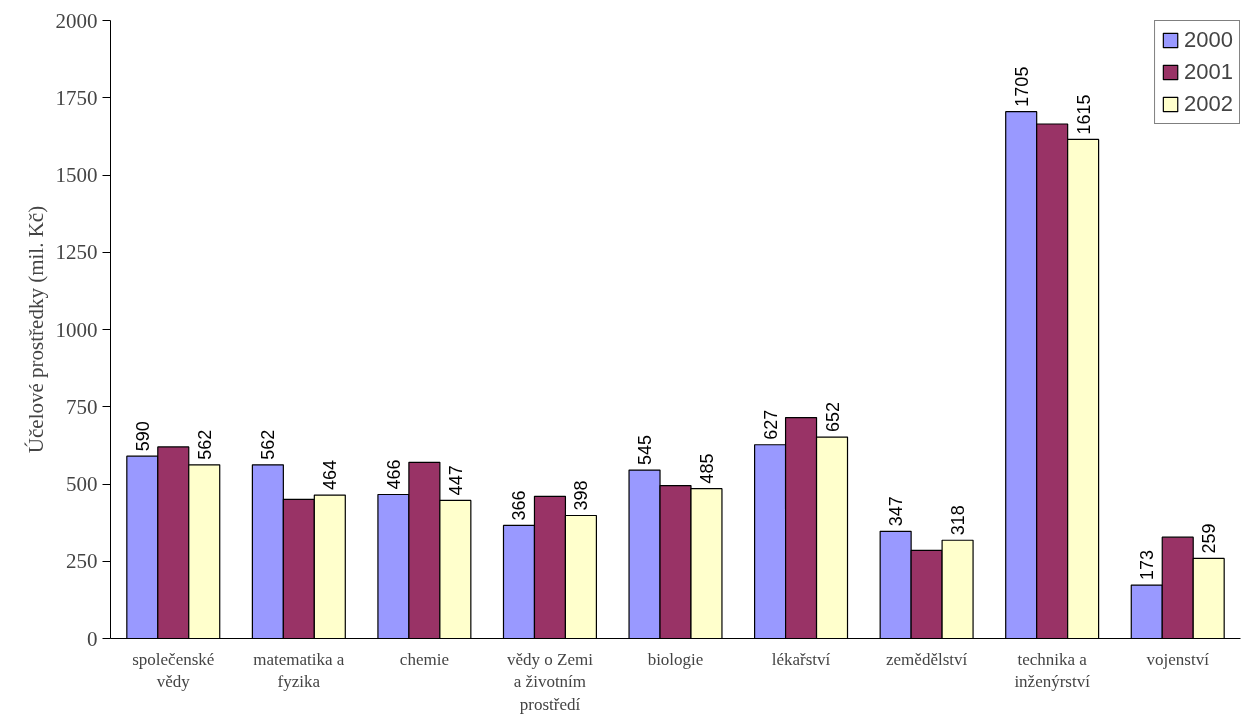  I want to click on y-tick-label: 1500, so click(76, 175).